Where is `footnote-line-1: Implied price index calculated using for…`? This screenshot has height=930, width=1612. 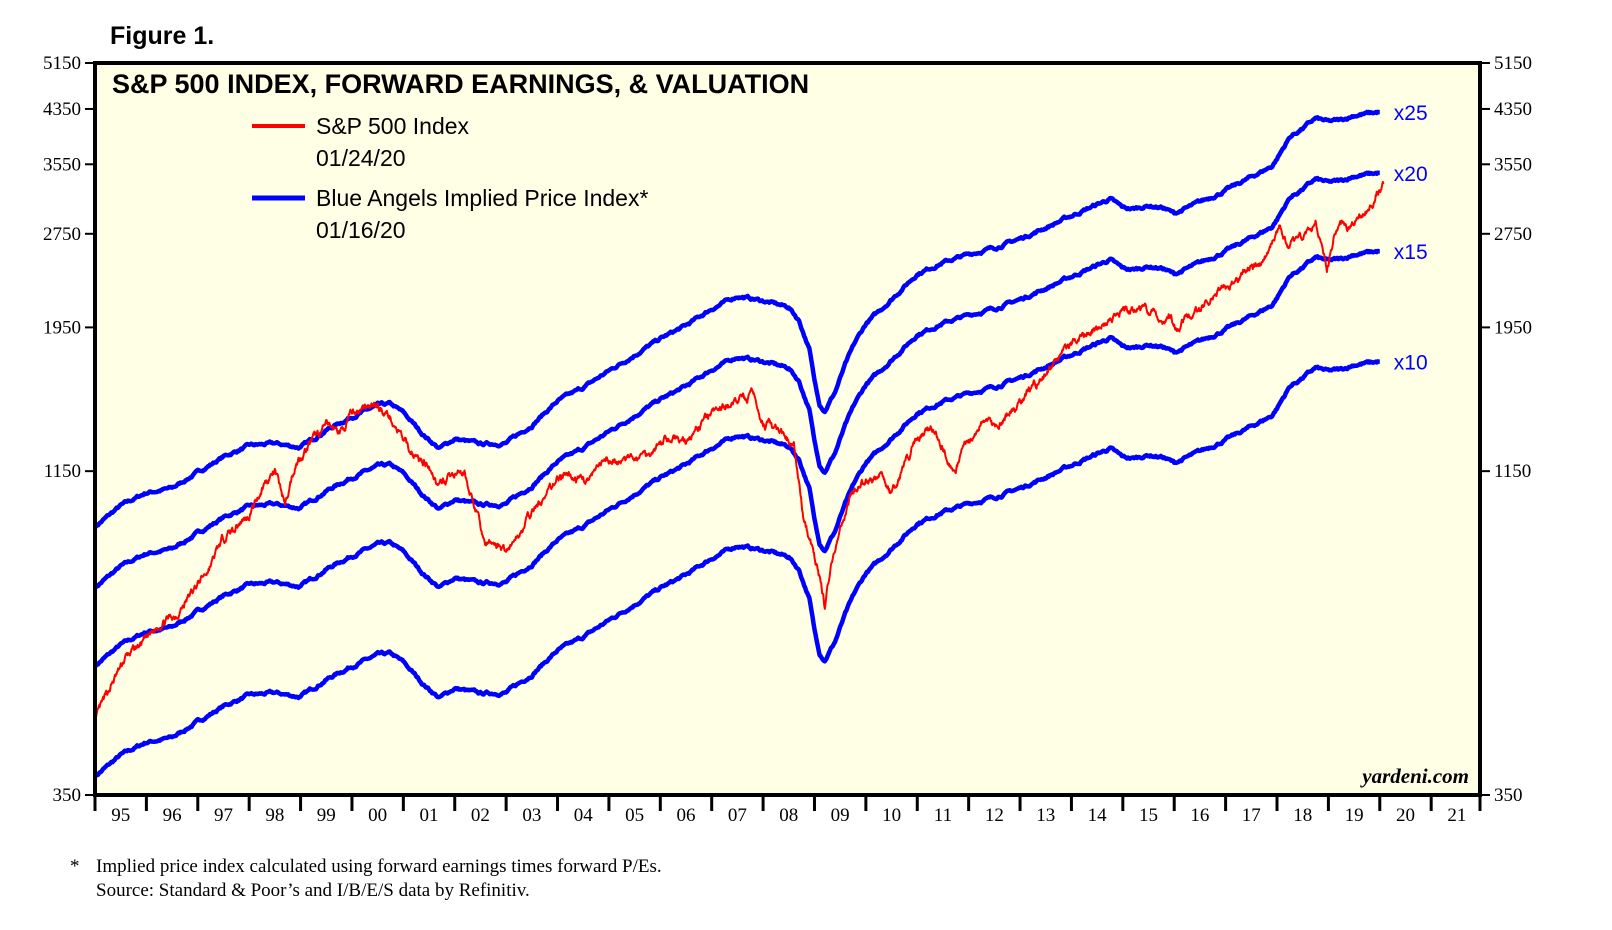 footnote-line-1: Implied price index calculated using for… is located at coordinates (379, 866).